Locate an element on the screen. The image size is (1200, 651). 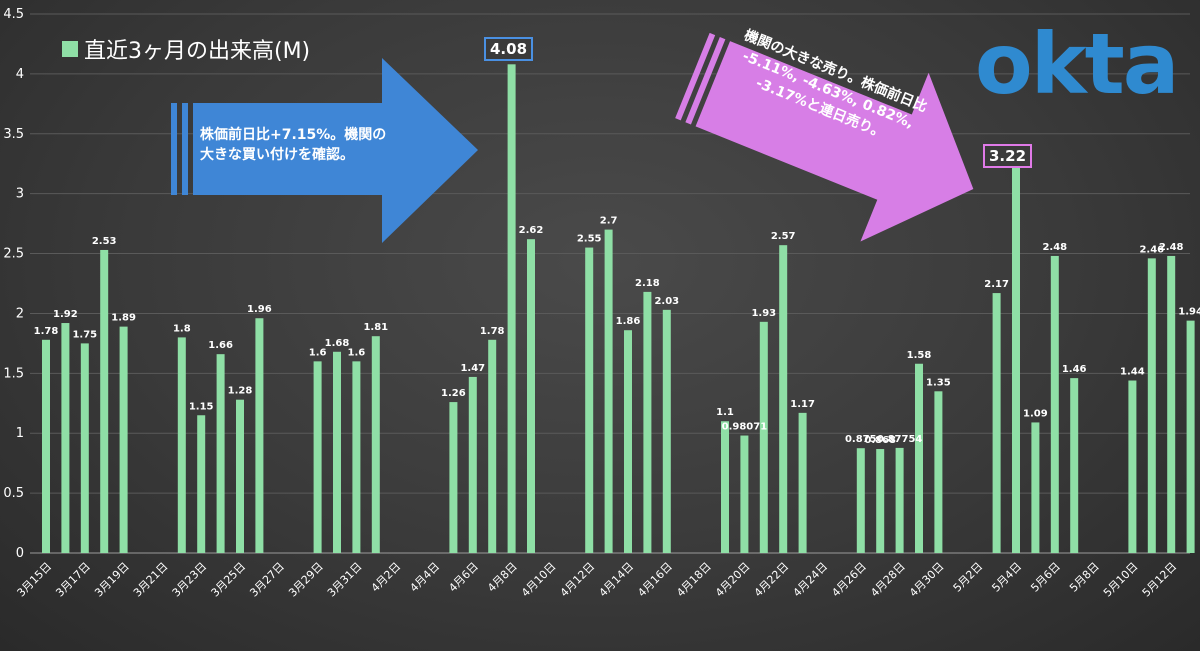
x-tick-label: 3月25日 is located at coordinates (229, 580).